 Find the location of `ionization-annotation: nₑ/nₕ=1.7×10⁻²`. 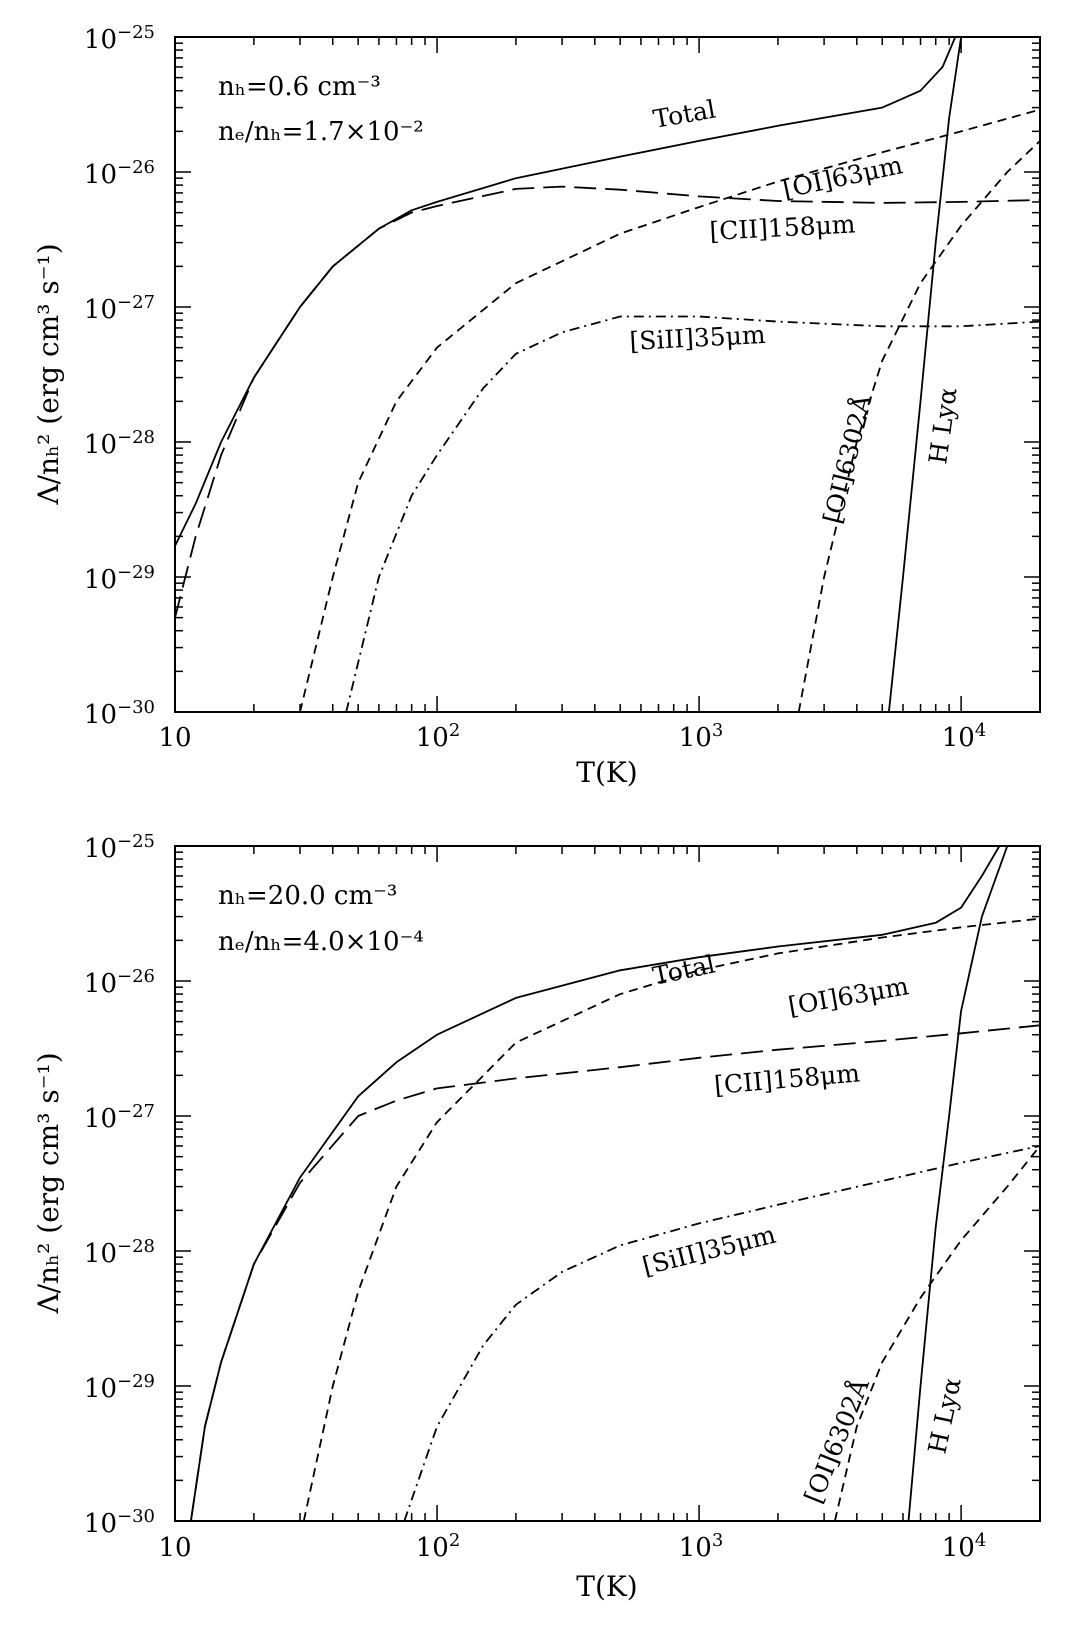

ionization-annotation: nₑ/nₕ=1.7×10⁻² is located at coordinates (321, 132).